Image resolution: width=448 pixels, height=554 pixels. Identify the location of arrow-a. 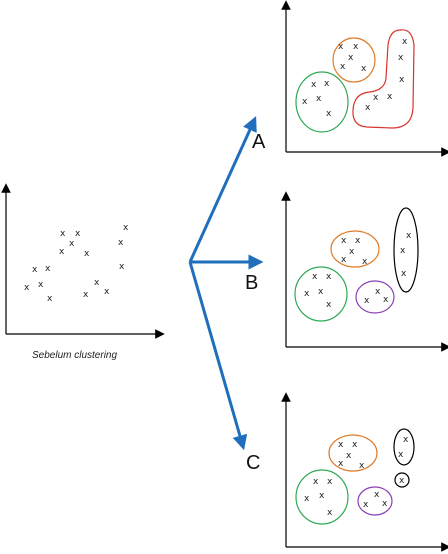
(222, 189).